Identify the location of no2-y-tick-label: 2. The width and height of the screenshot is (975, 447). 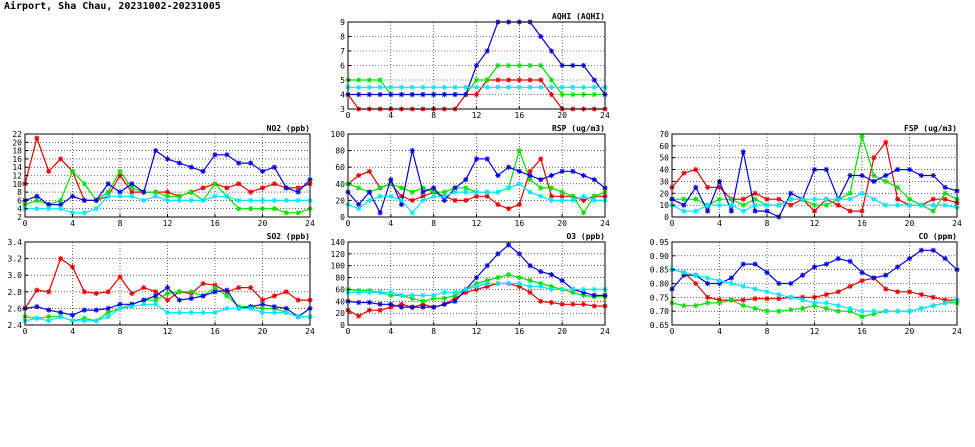
(19, 217).